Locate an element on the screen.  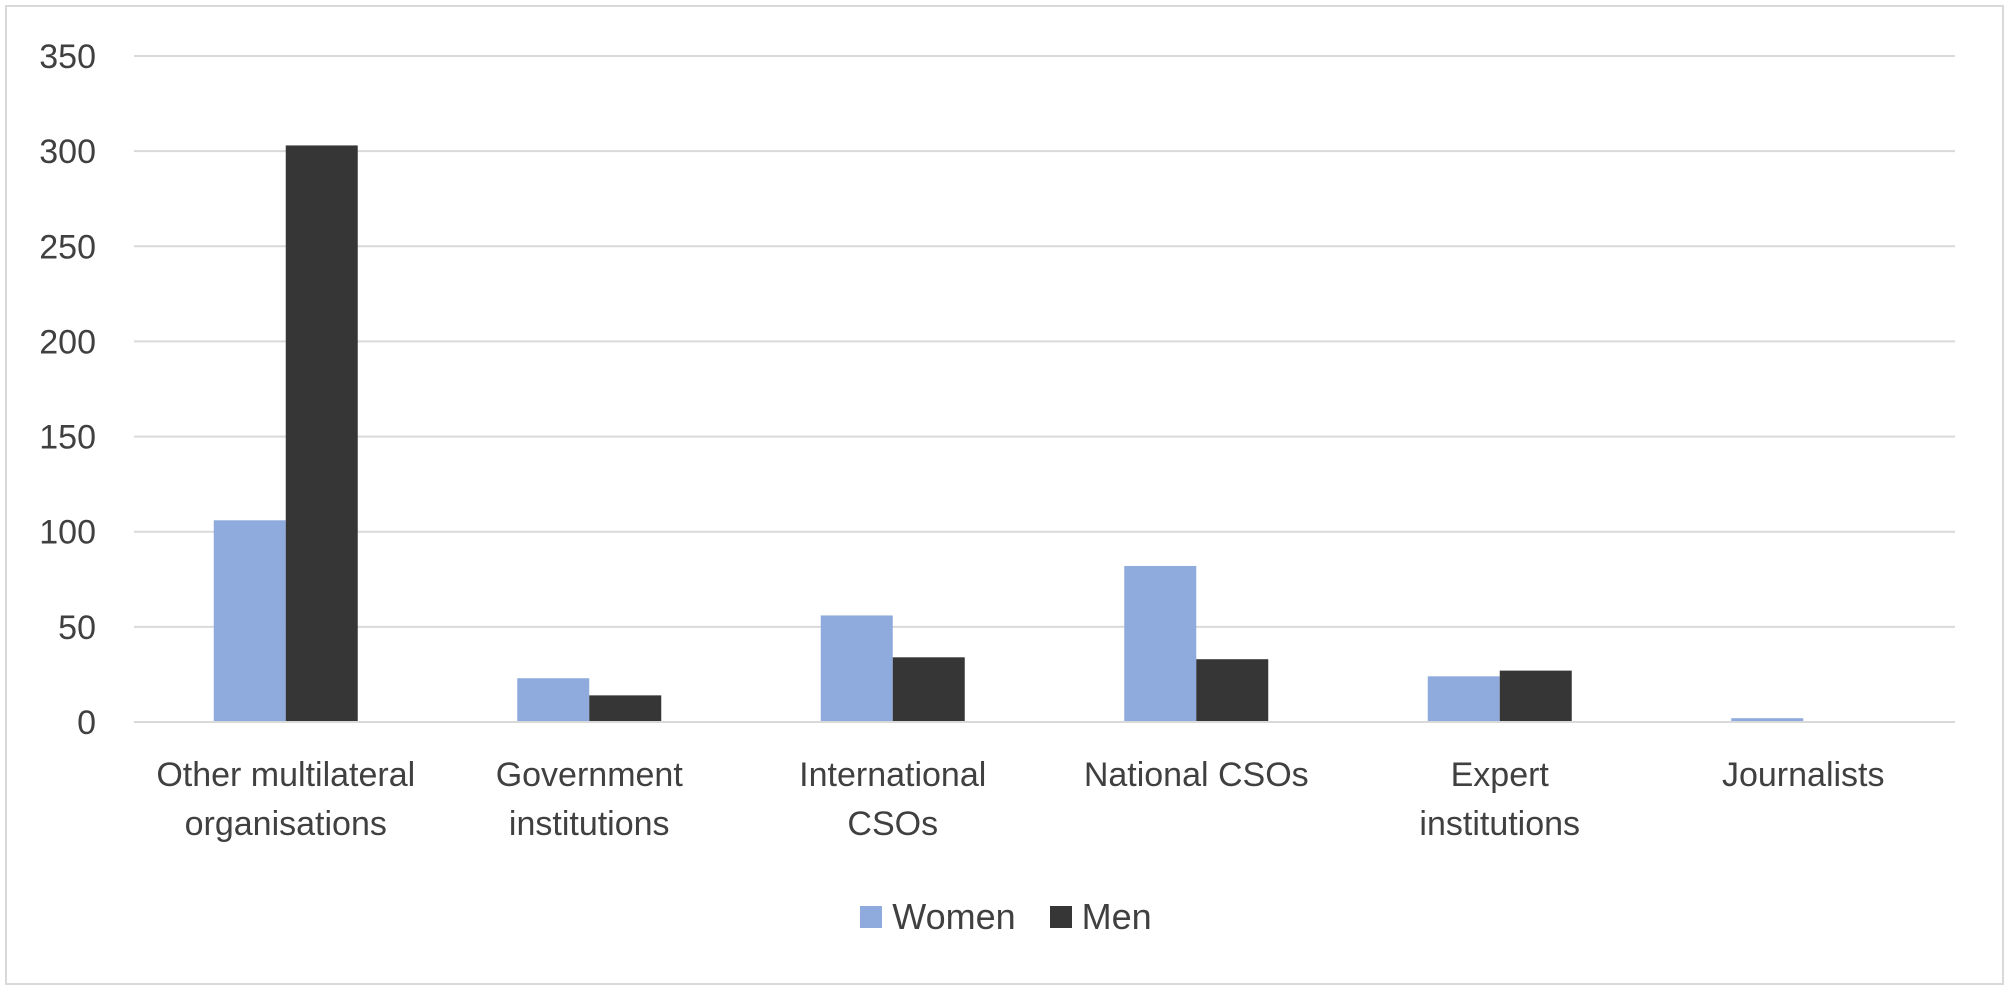
x-category-label: Journalists is located at coordinates (1803, 775).